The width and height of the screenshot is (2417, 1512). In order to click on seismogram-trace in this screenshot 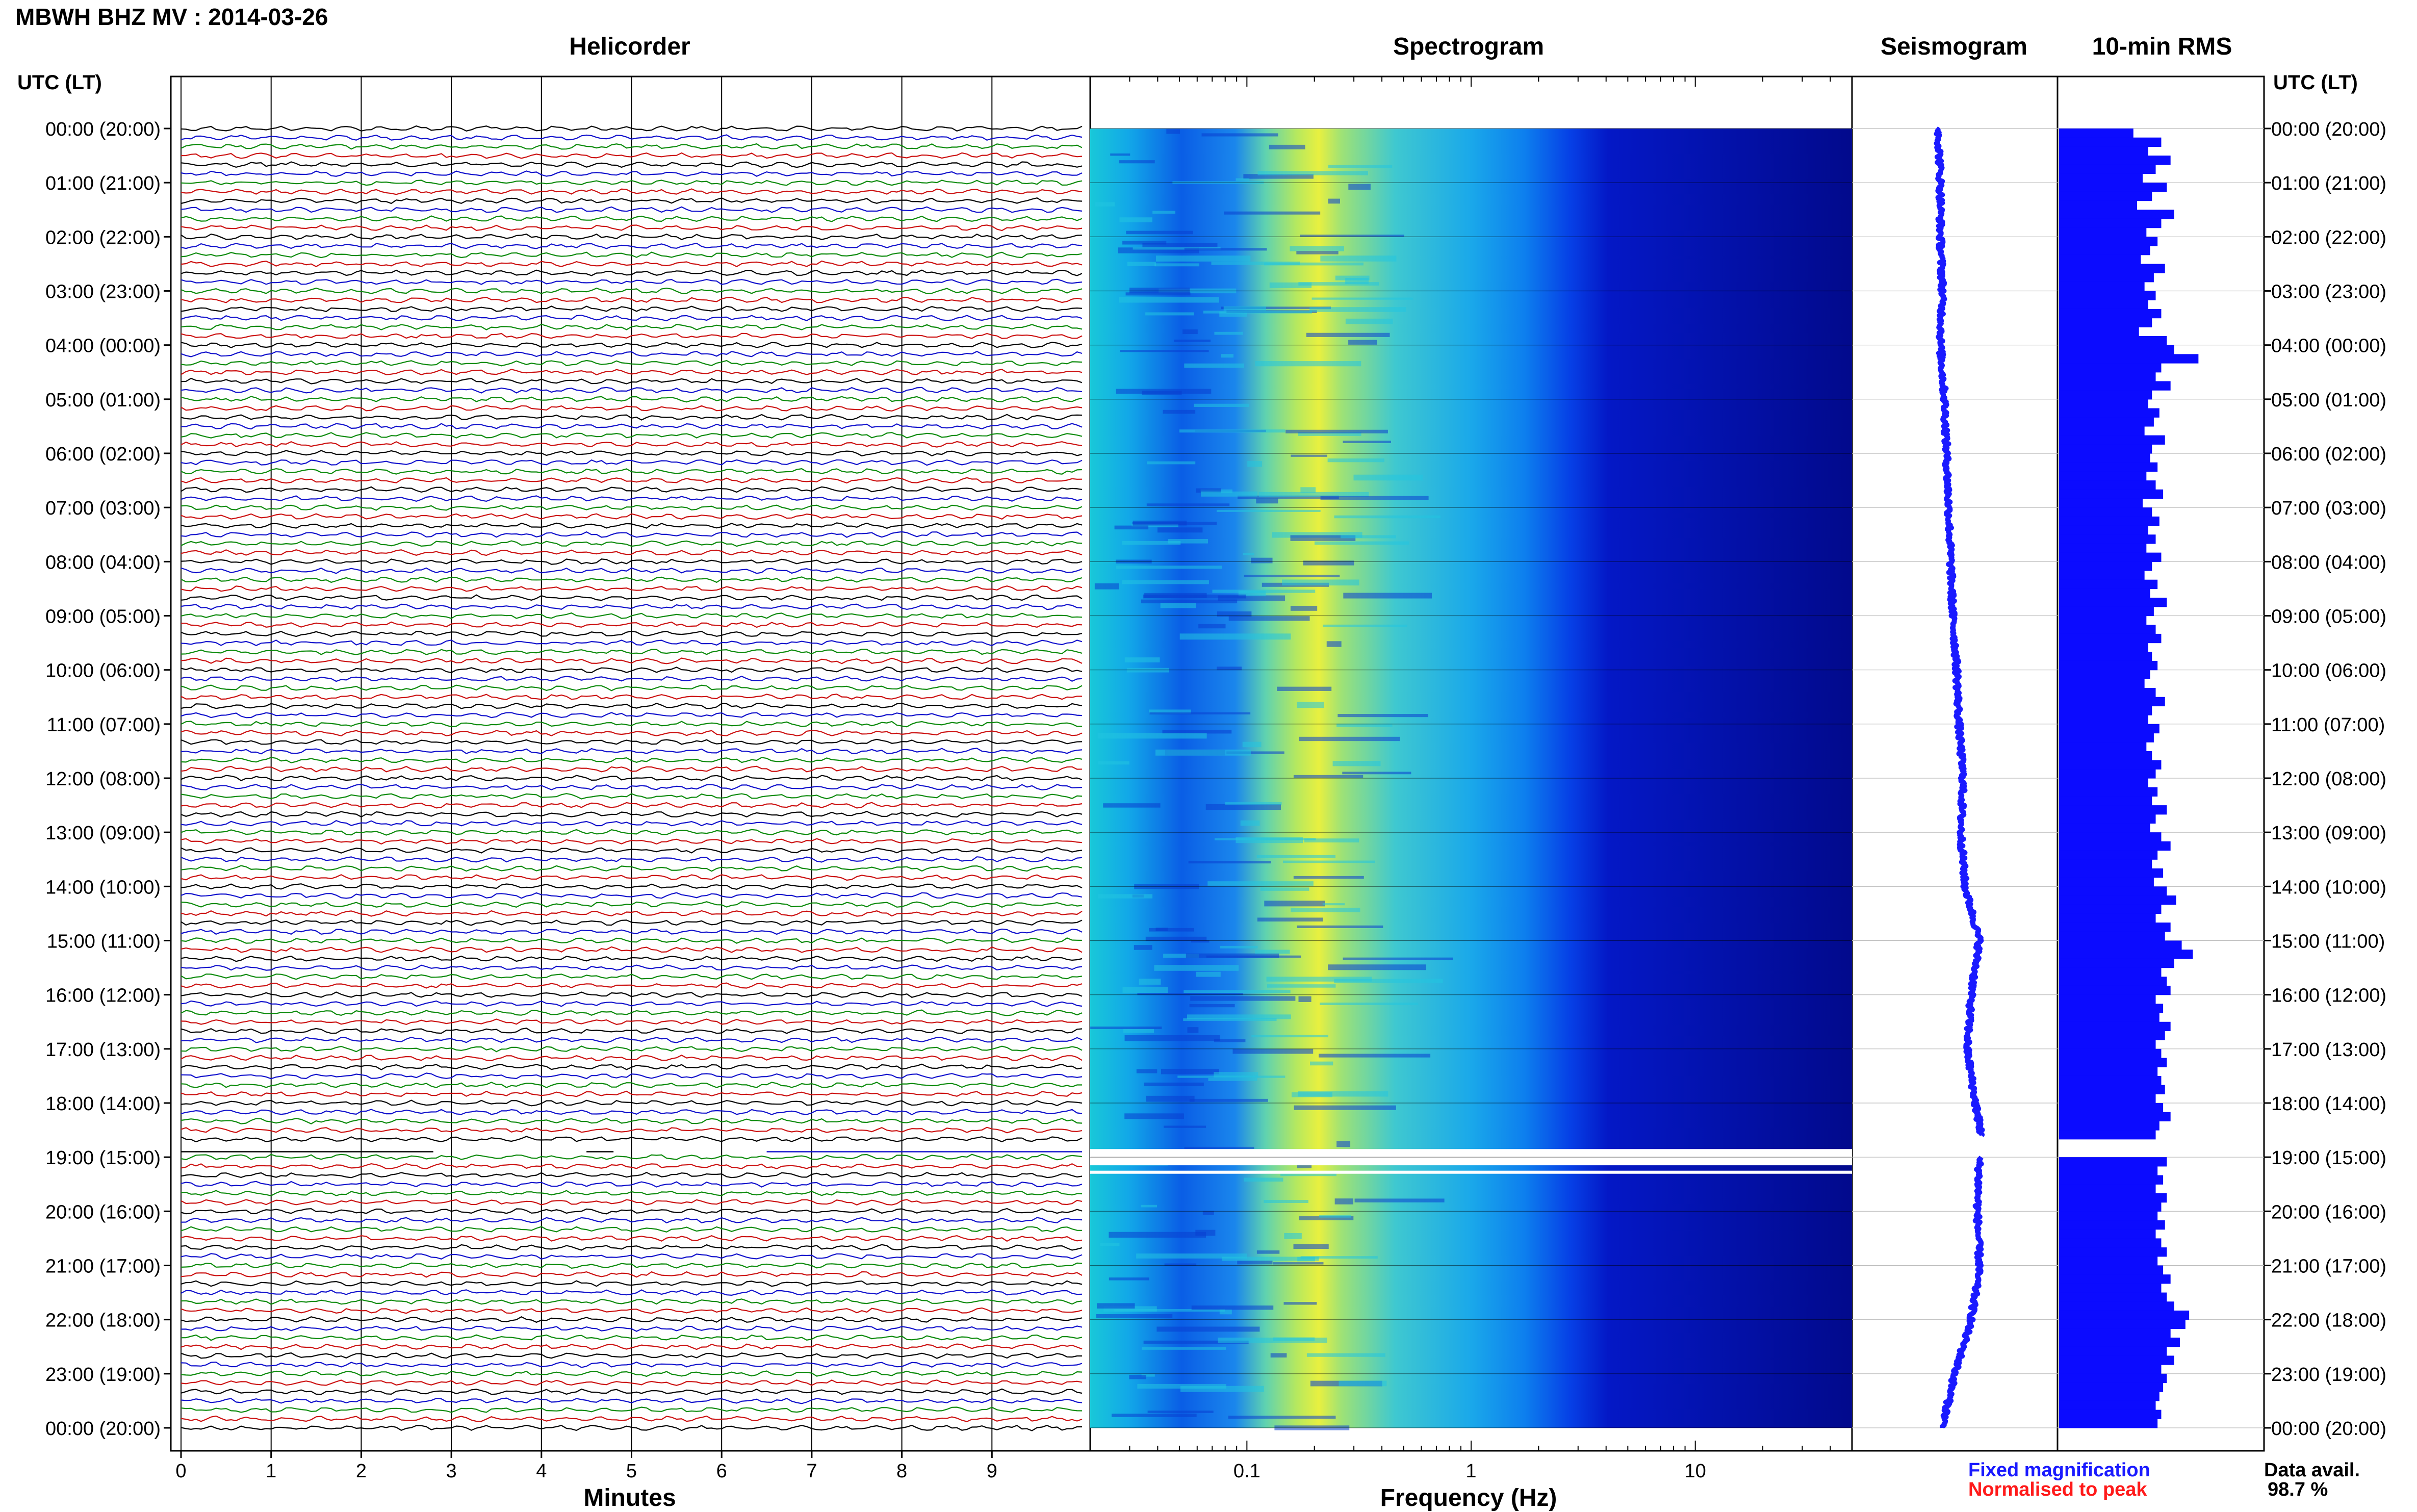, I will do `click(1962, 1292)`.